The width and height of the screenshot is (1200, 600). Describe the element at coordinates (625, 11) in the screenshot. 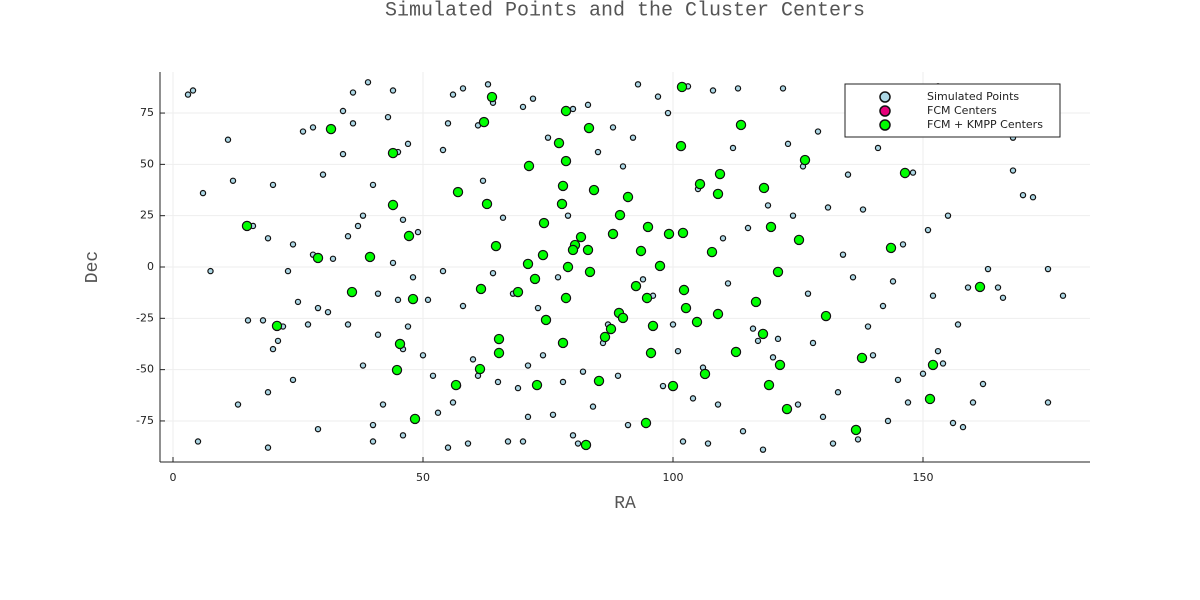

I see `chart-title: Simulated Points and the Cluster Centers` at that location.